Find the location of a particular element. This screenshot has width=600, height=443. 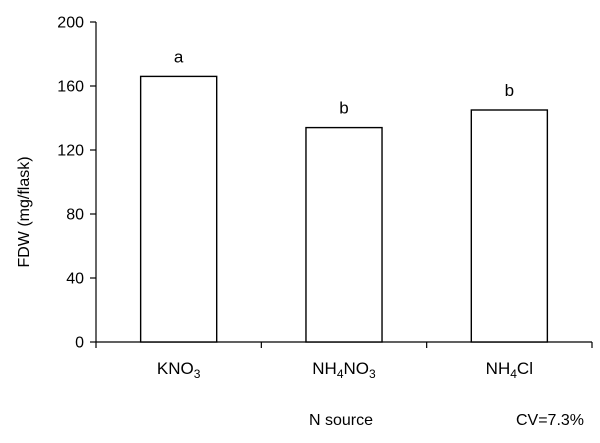

significance-letter: a is located at coordinates (179, 56).